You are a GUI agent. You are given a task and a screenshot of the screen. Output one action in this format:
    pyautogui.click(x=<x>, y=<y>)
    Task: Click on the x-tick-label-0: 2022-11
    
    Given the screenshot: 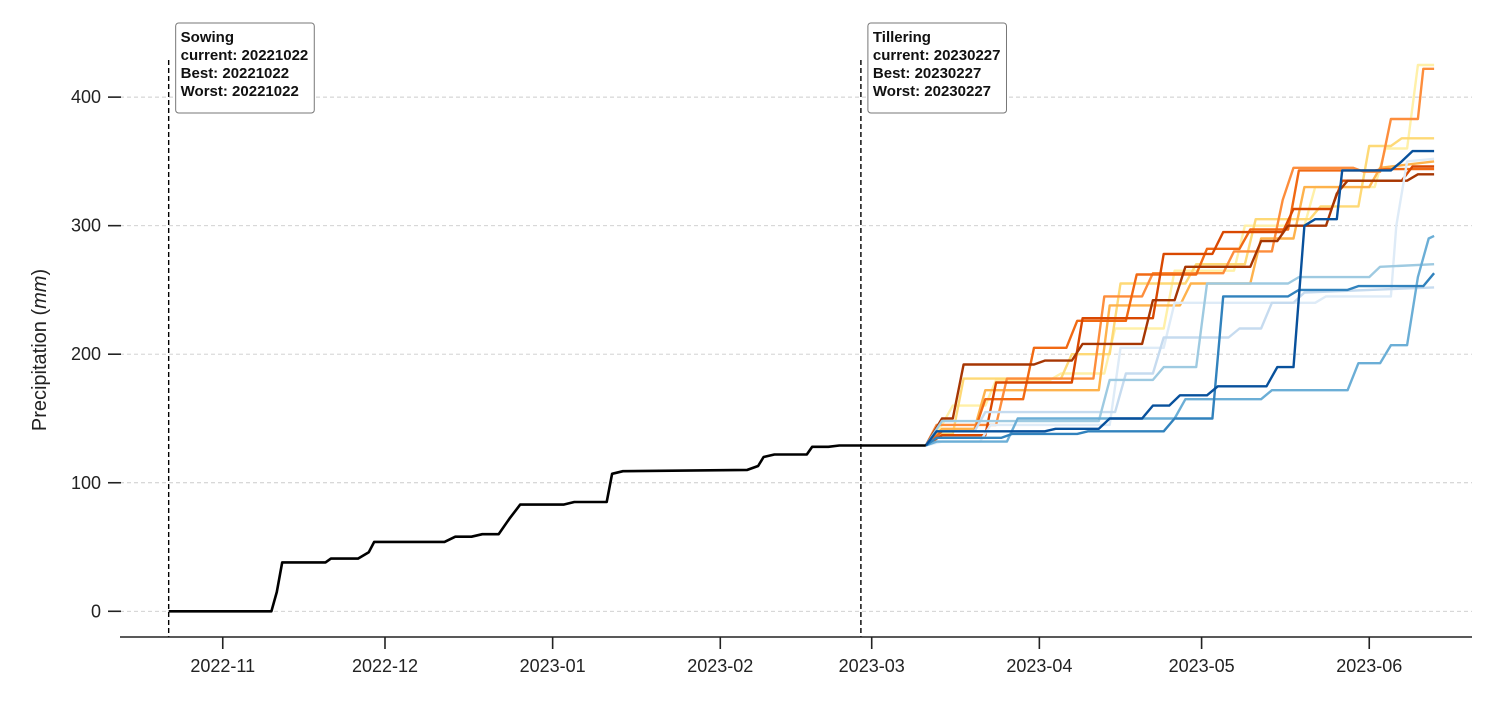 What is the action you would take?
    pyautogui.click(x=222, y=666)
    